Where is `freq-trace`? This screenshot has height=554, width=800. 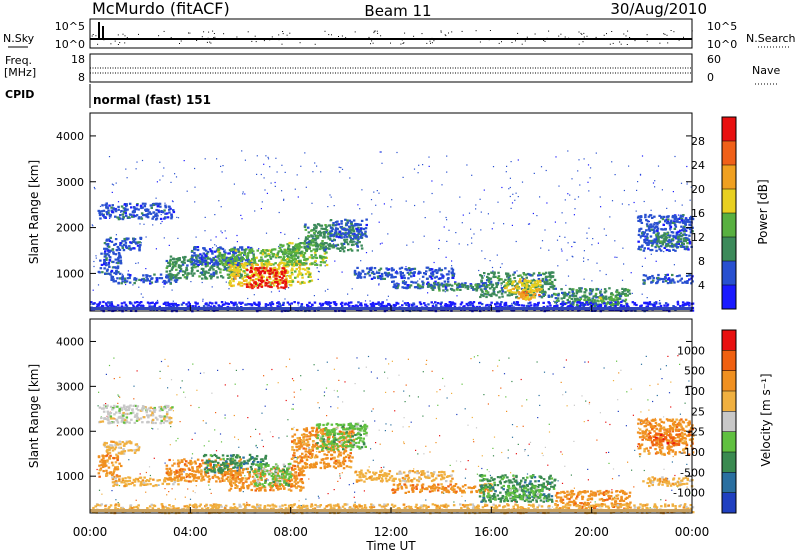 freq-trace is located at coordinates (391, 70).